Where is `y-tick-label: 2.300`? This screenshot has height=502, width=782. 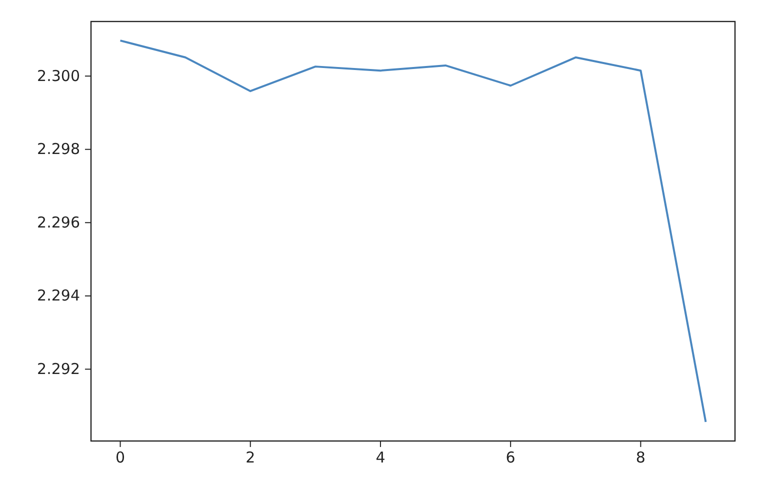
y-tick-label: 2.300 is located at coordinates (58, 75).